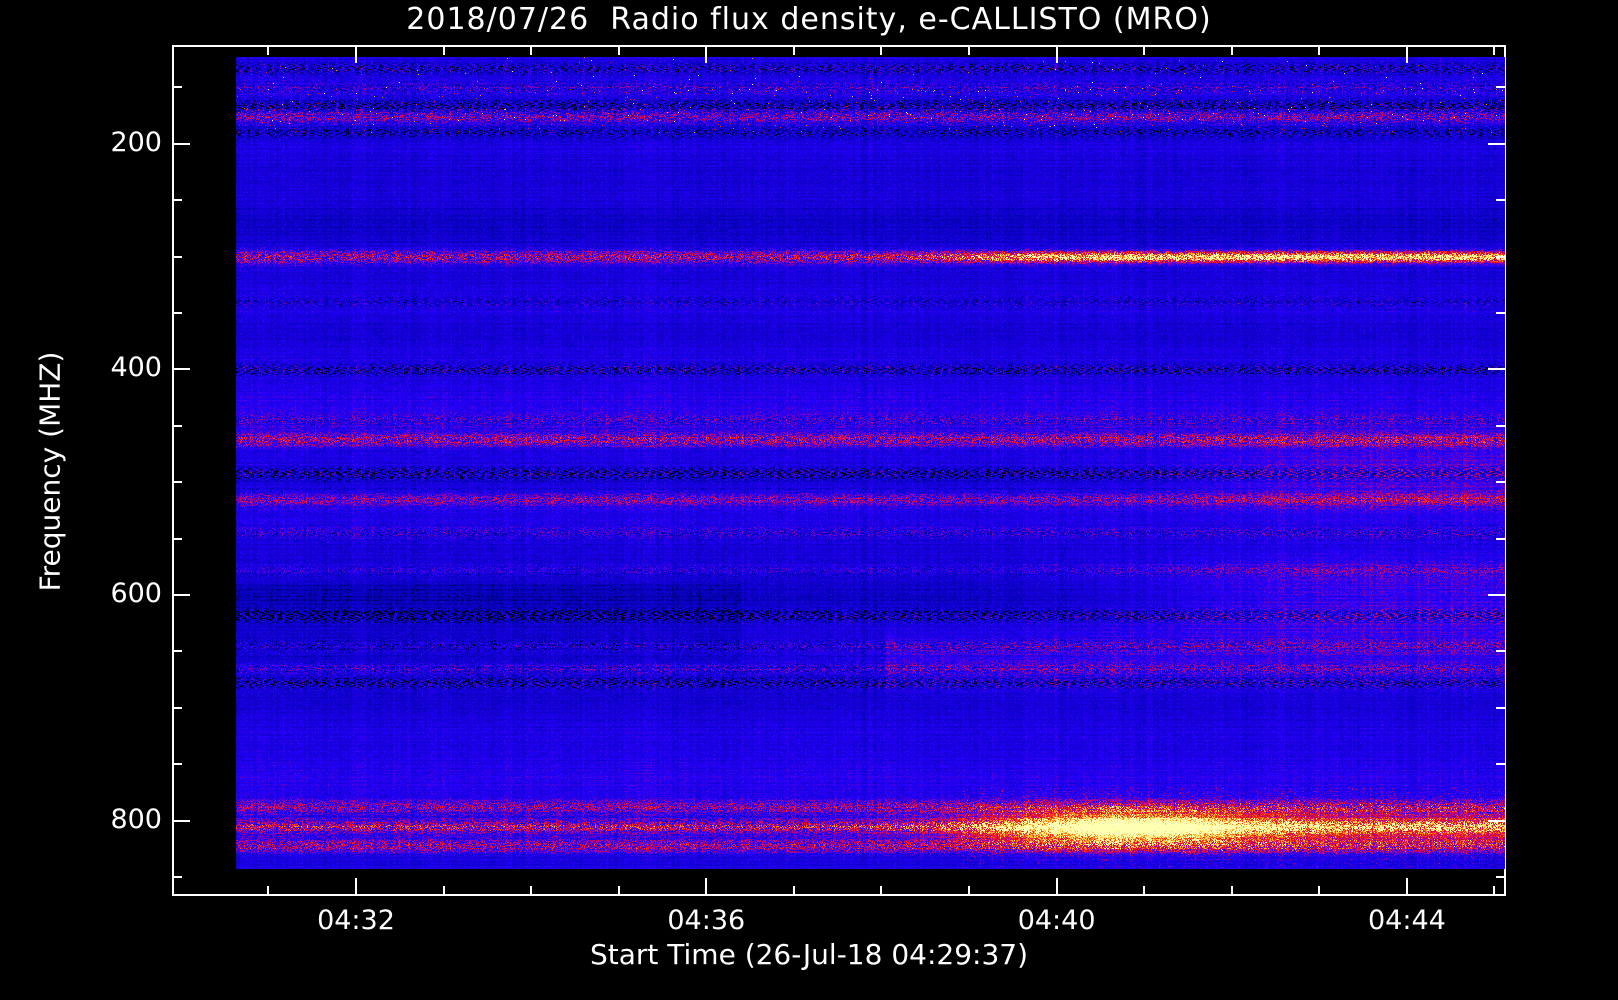 Image resolution: width=1618 pixels, height=1000 pixels. What do you see at coordinates (356, 920) in the screenshot?
I see `x-tick-label: 04:32` at bounding box center [356, 920].